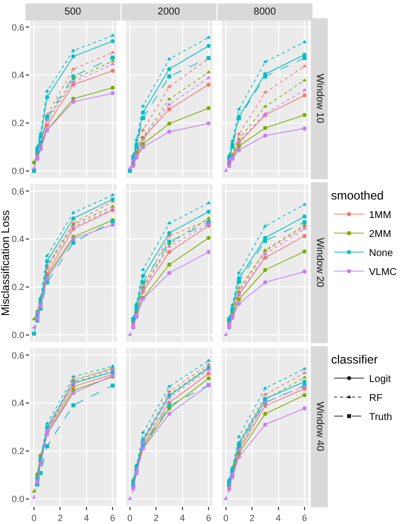  I want to click on legend-label: None, so click(381, 253).